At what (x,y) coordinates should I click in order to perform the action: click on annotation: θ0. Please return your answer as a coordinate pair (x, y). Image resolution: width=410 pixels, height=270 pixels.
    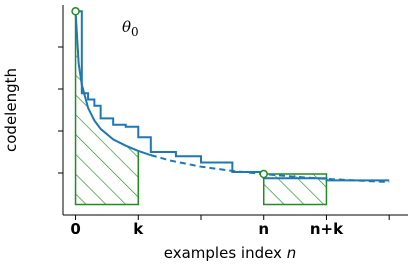
    Looking at the image, I should click on (130, 28).